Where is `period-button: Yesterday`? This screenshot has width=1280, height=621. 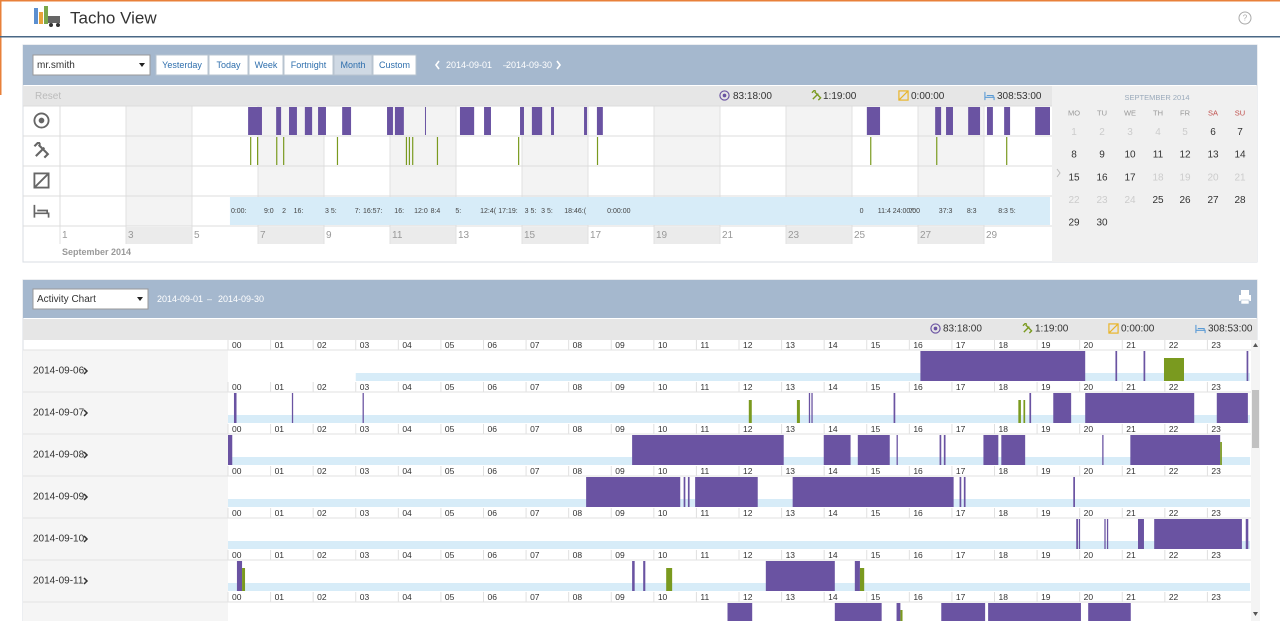 period-button: Yesterday is located at coordinates (182, 65).